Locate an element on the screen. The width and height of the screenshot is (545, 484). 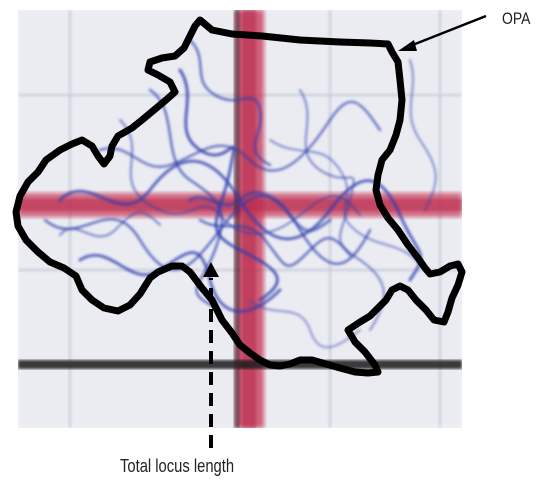
opa-arrow is located at coordinates (442, 32).